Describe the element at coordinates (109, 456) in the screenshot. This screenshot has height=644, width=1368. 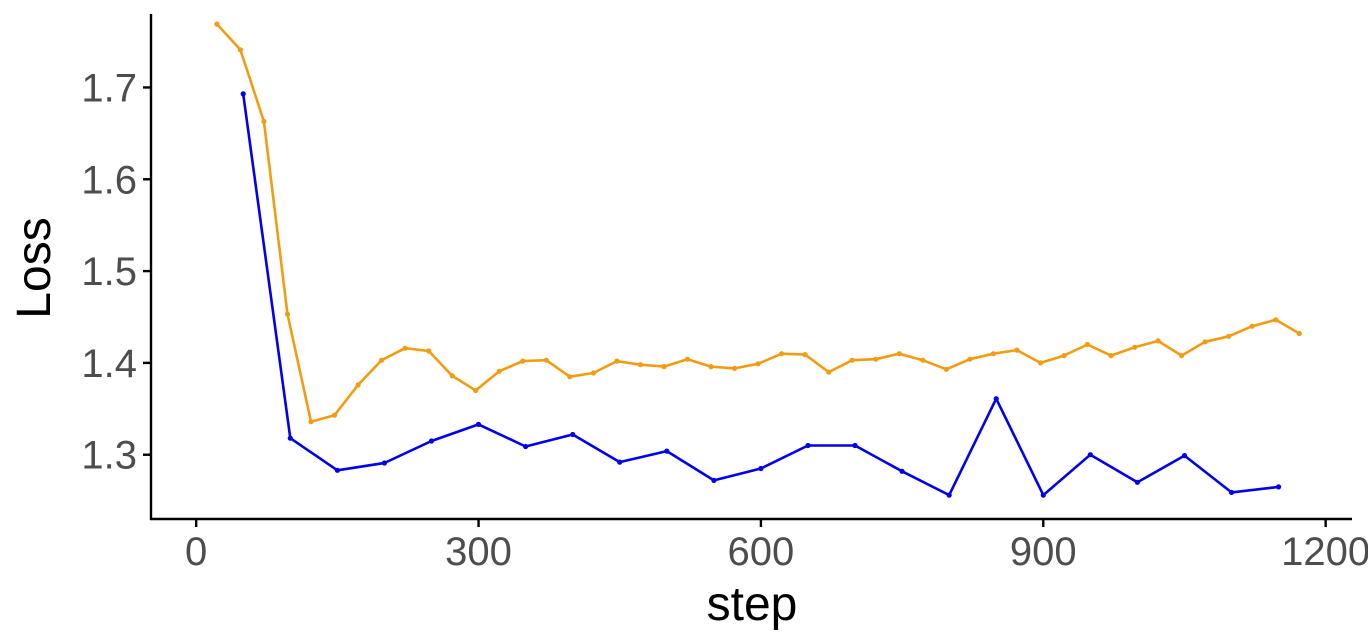
I see `y-tick-label: 1.3` at that location.